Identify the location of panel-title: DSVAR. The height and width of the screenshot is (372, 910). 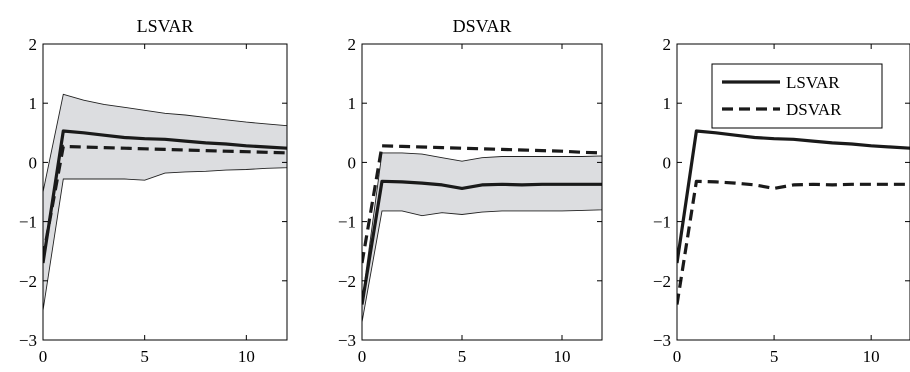
(482, 26).